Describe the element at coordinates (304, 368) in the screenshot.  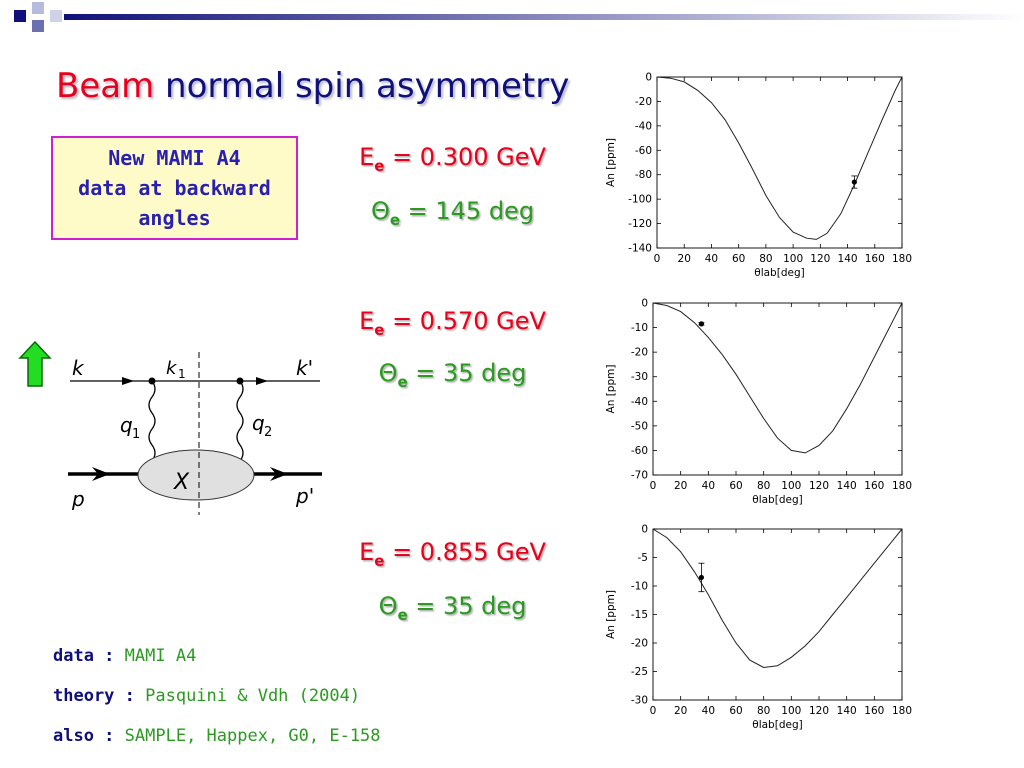
I see `label-kprime: k'` at that location.